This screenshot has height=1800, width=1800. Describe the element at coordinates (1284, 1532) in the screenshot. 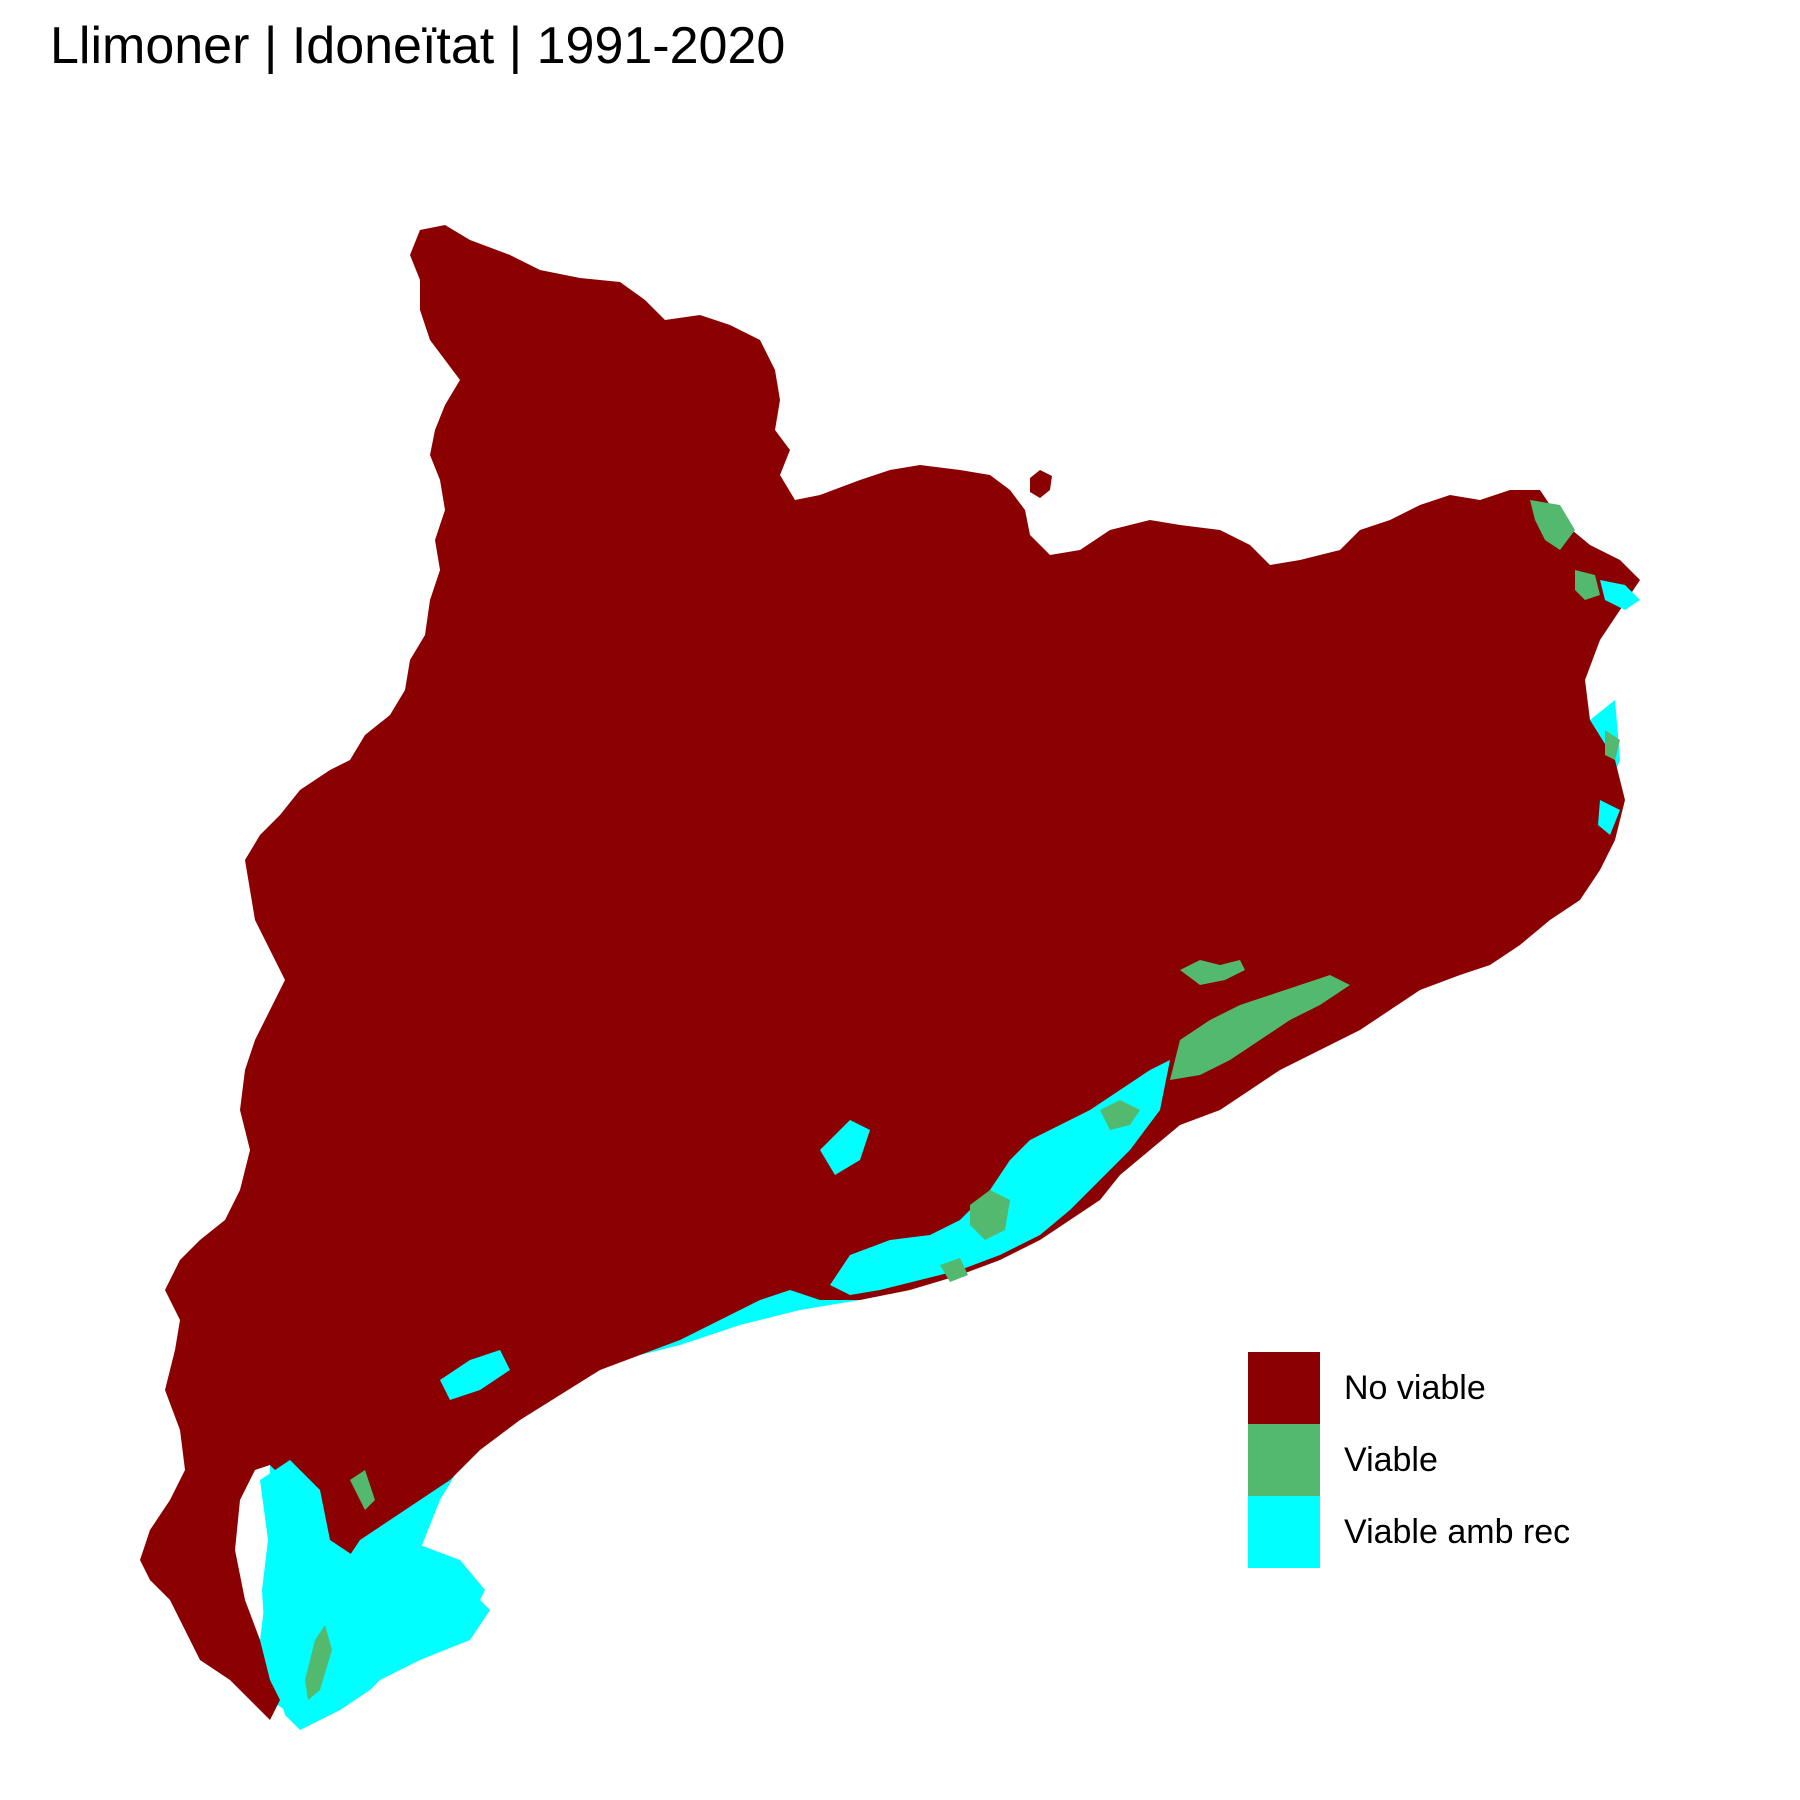

I see `legend-swatch-viable-amb-rec` at that location.